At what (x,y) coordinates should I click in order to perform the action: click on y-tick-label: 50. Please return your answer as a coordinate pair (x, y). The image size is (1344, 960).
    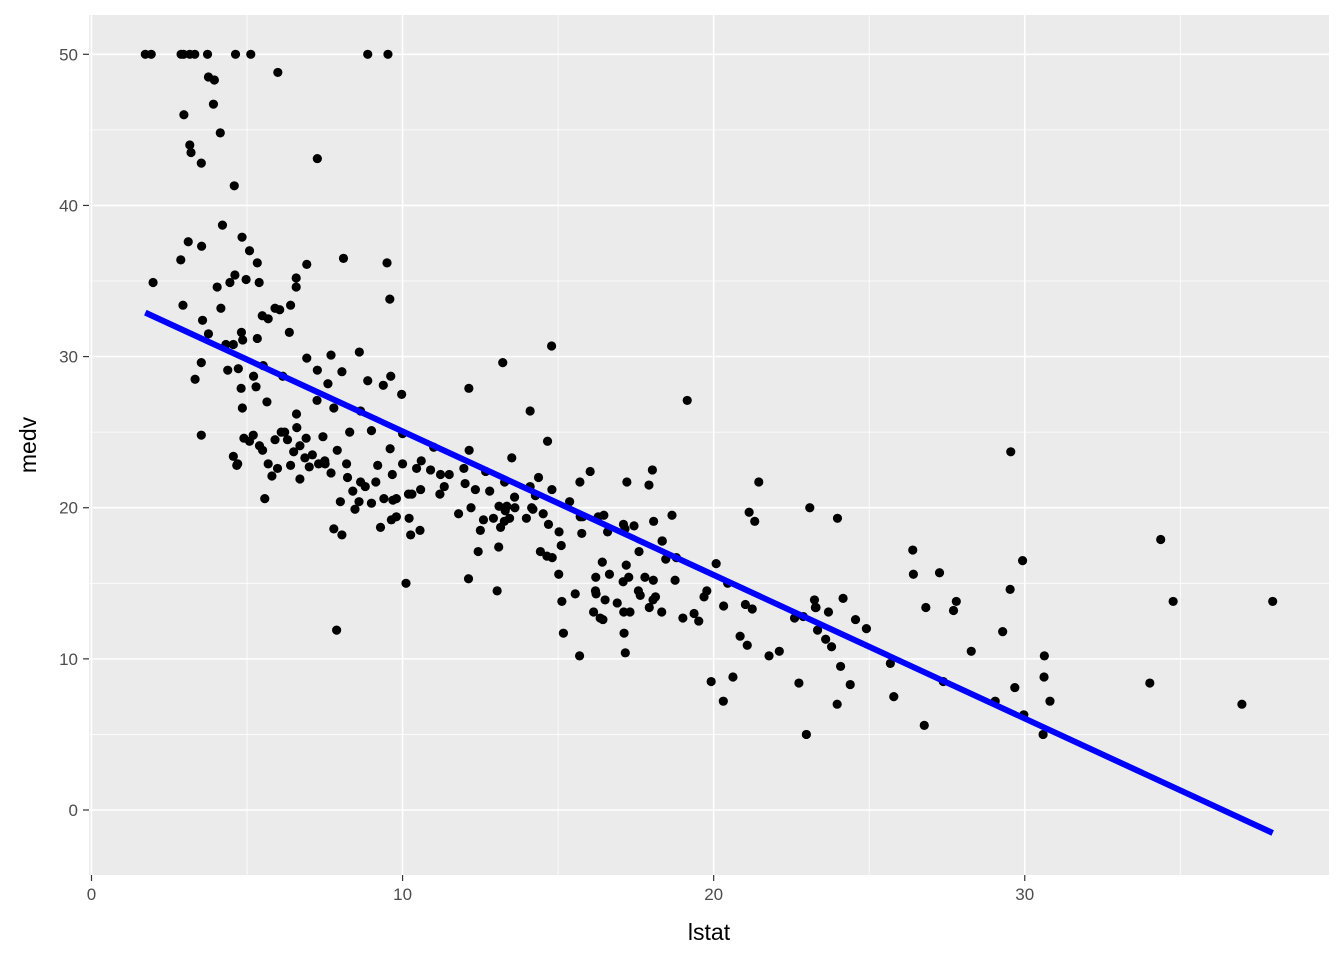
    Looking at the image, I should click on (68, 54).